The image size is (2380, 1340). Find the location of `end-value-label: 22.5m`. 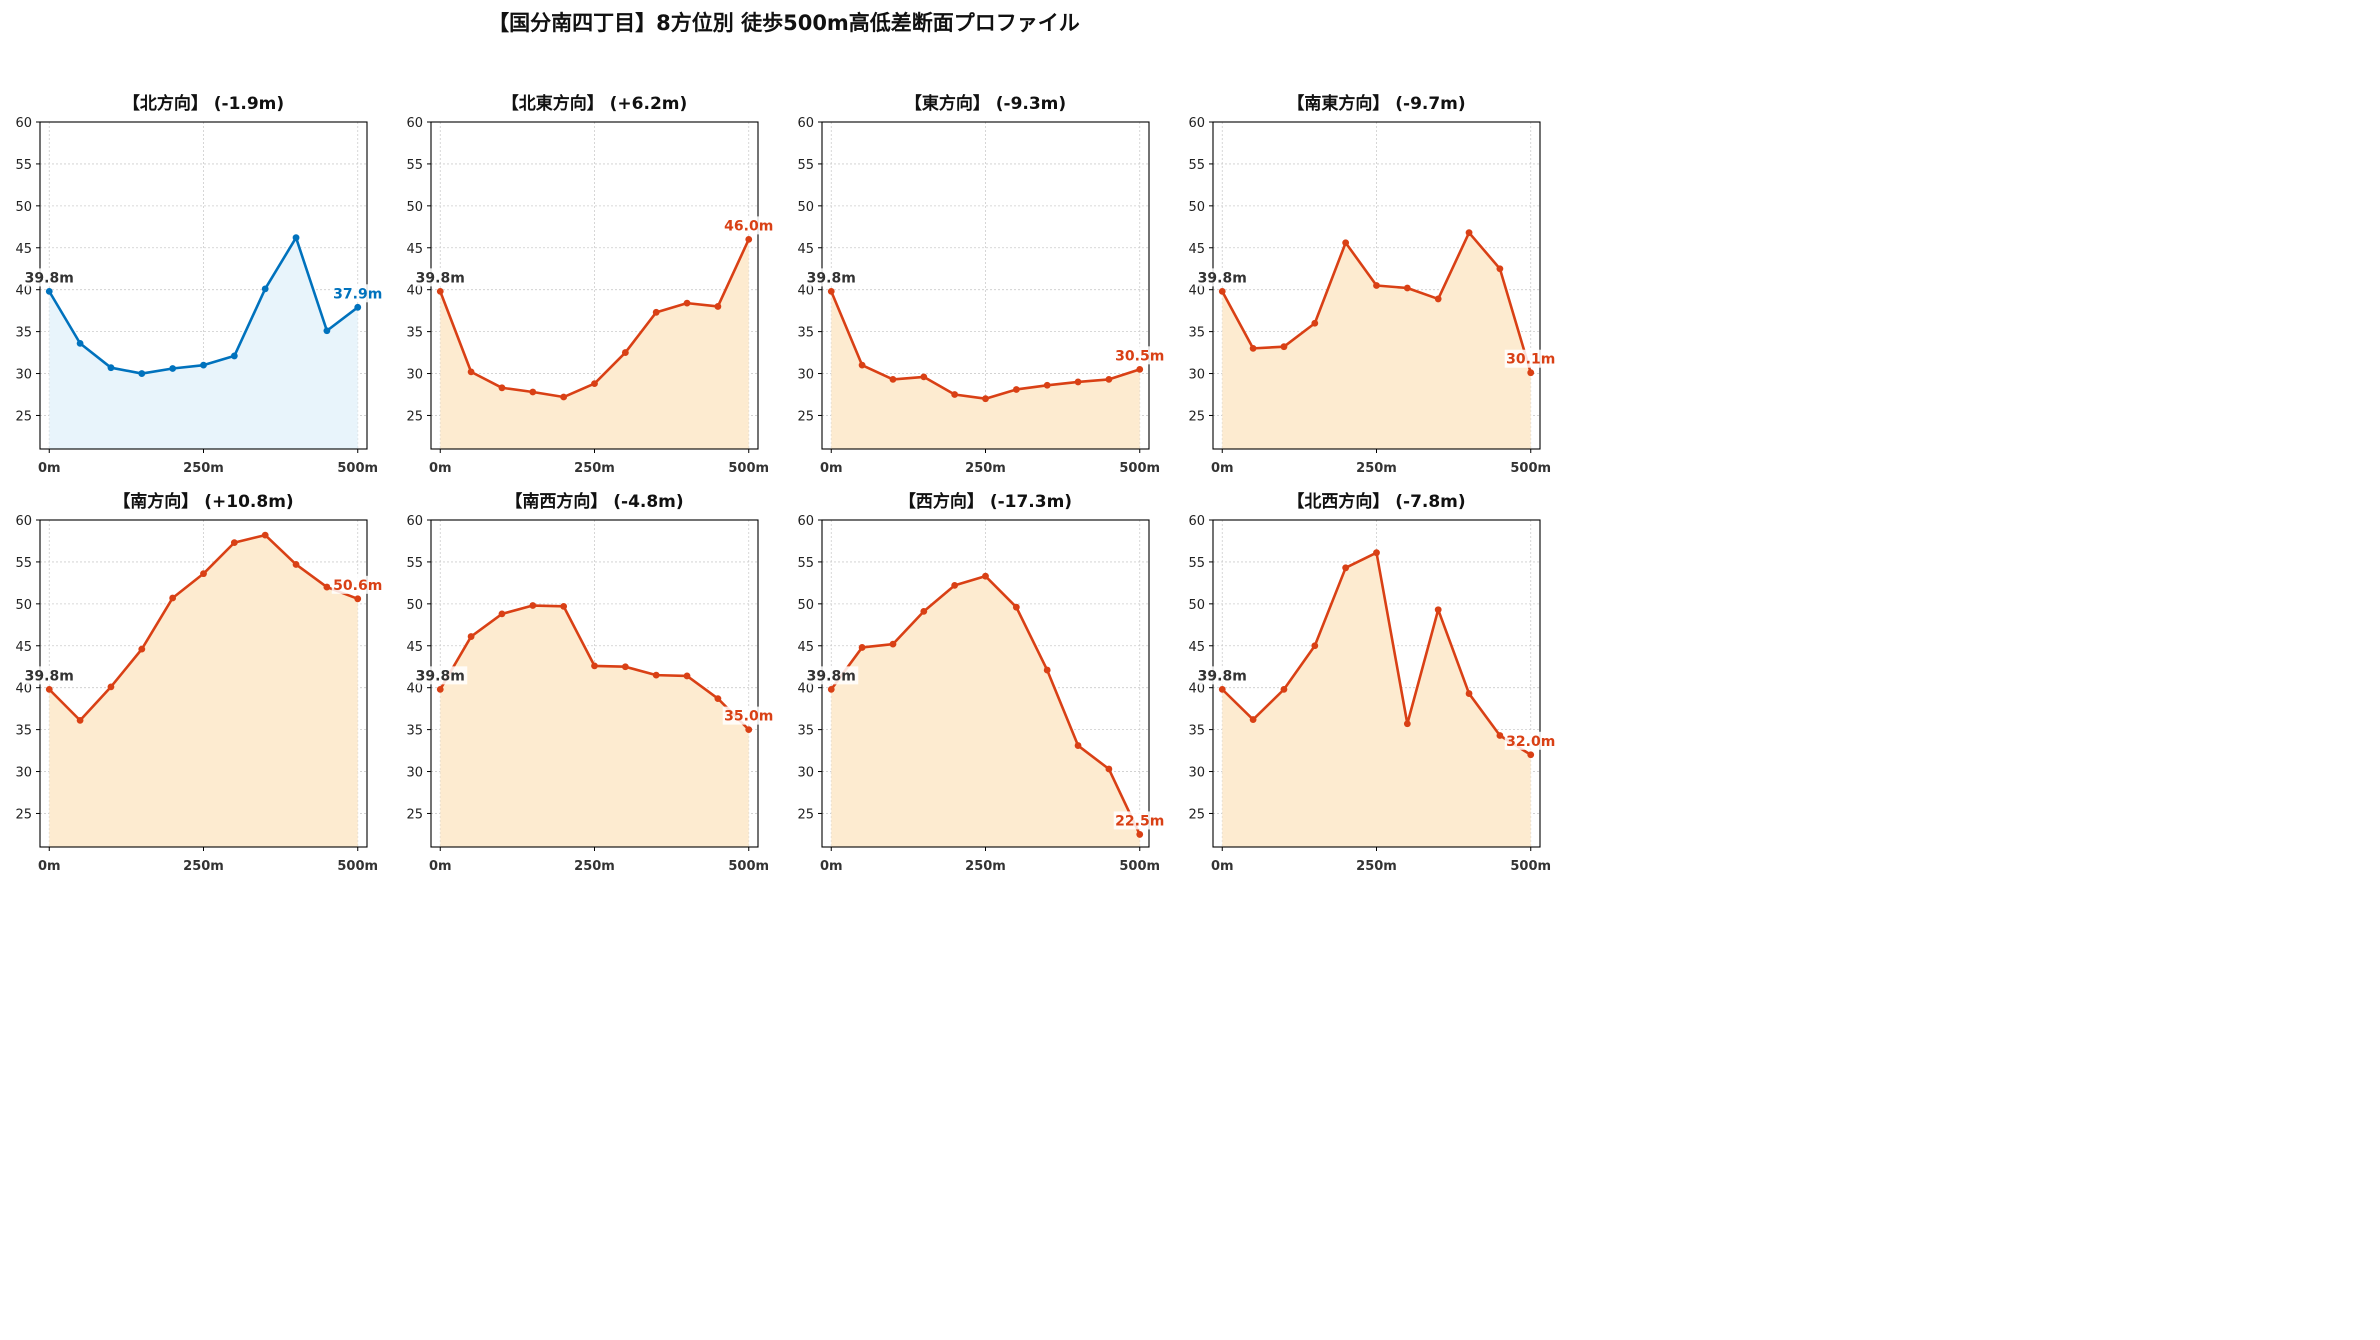

end-value-label: 22.5m is located at coordinates (1139, 821).